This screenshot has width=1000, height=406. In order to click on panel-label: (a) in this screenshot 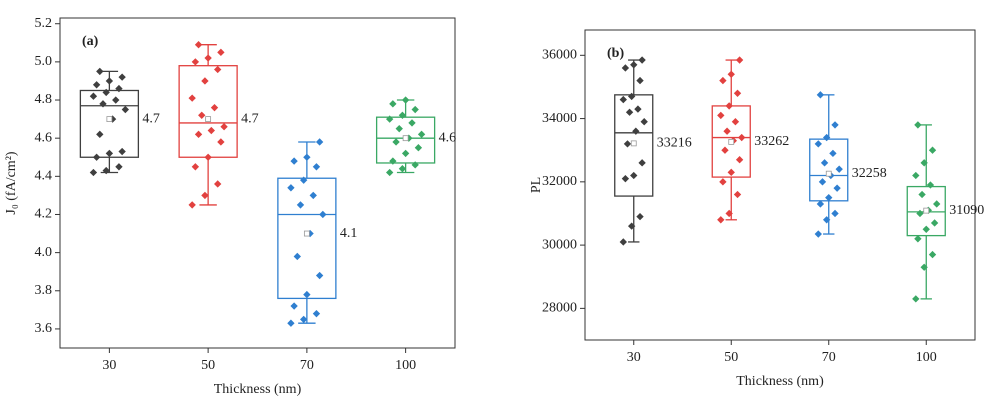, I will do `click(90, 41)`.